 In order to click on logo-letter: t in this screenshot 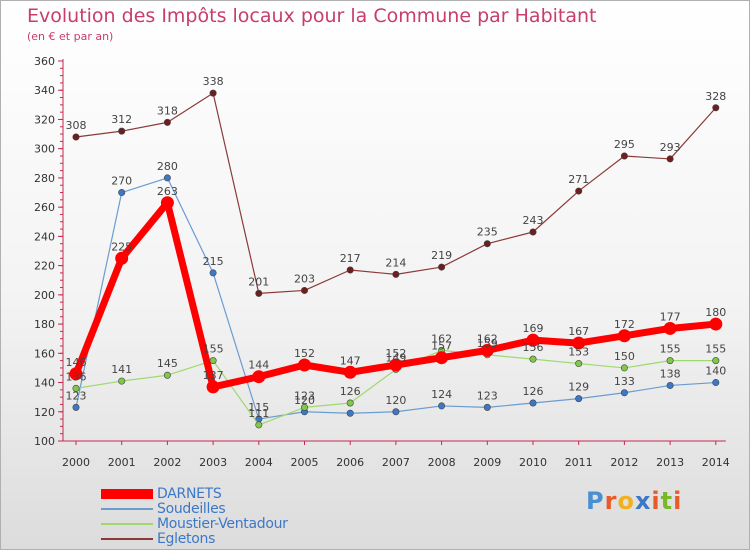, I will do `click(667, 501)`.